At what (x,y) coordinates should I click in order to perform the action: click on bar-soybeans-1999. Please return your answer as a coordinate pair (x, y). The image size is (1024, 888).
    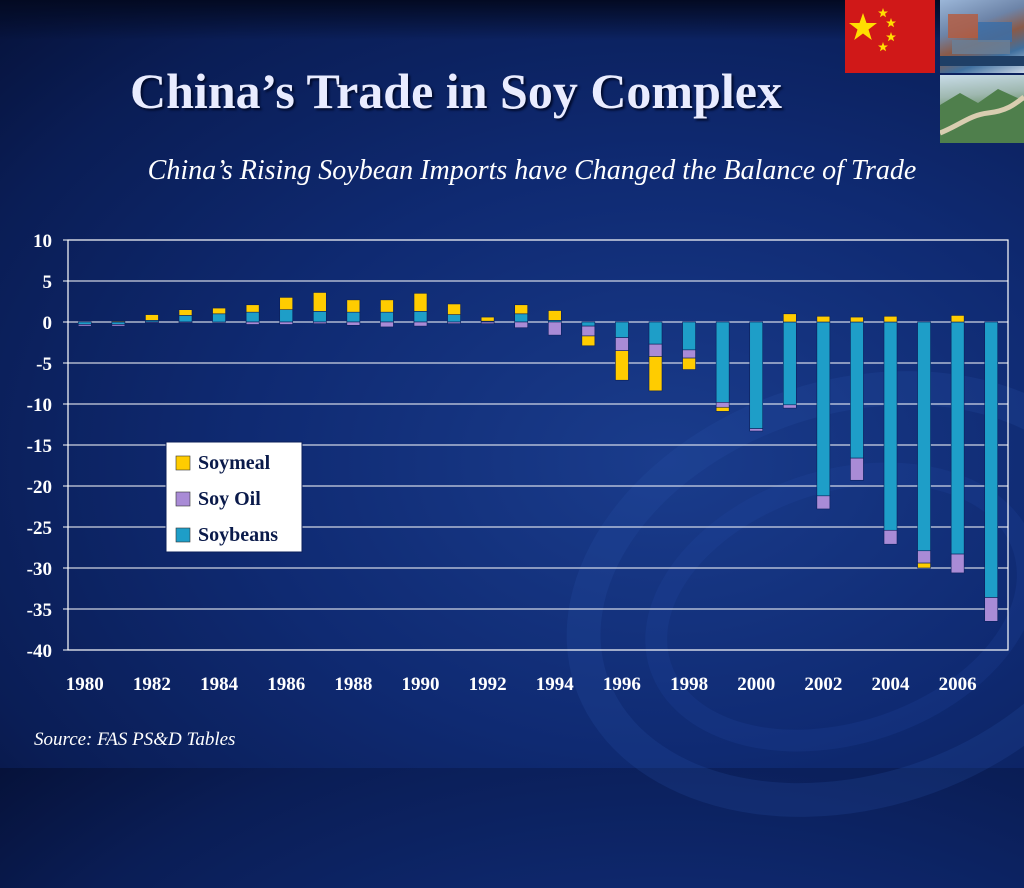
    Looking at the image, I should click on (722, 362).